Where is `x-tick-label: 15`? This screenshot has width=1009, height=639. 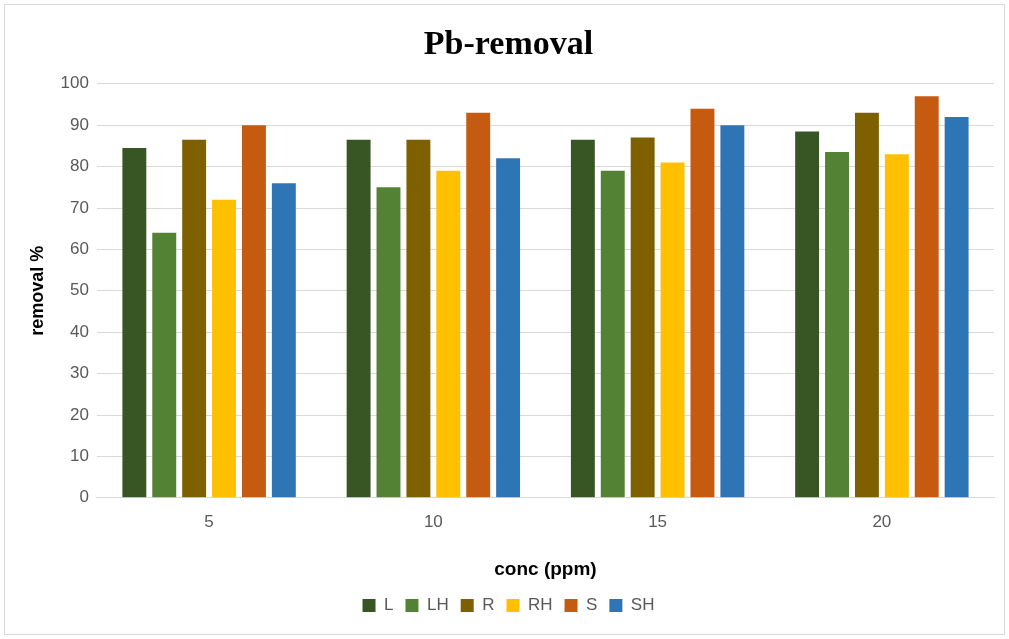
x-tick-label: 15 is located at coordinates (658, 521).